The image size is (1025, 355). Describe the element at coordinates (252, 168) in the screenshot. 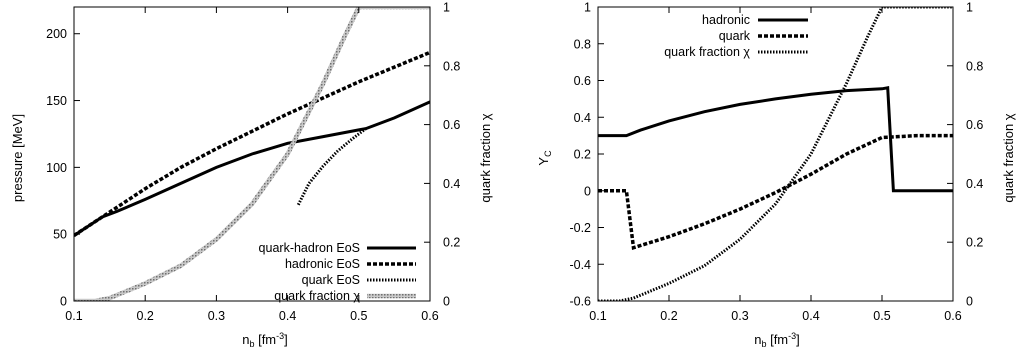

I see `pressure-series-quark-hadron-eos` at that location.